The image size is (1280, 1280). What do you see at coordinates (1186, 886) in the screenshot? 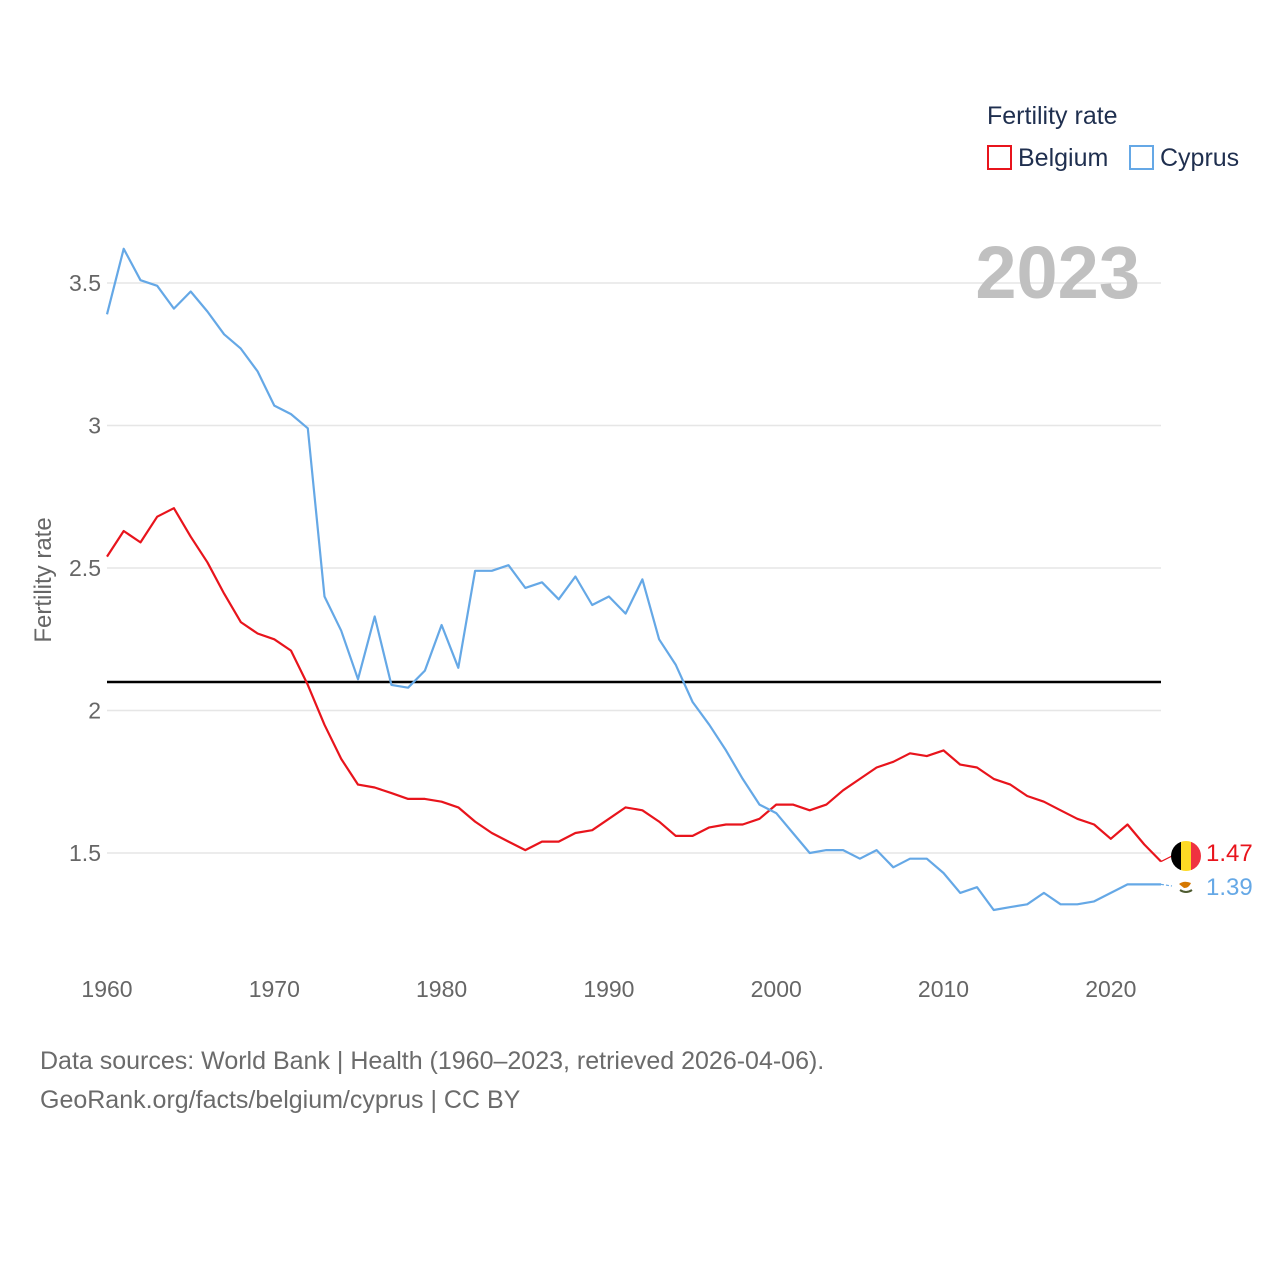
I see `cyprus-flag-icon` at bounding box center [1186, 886].